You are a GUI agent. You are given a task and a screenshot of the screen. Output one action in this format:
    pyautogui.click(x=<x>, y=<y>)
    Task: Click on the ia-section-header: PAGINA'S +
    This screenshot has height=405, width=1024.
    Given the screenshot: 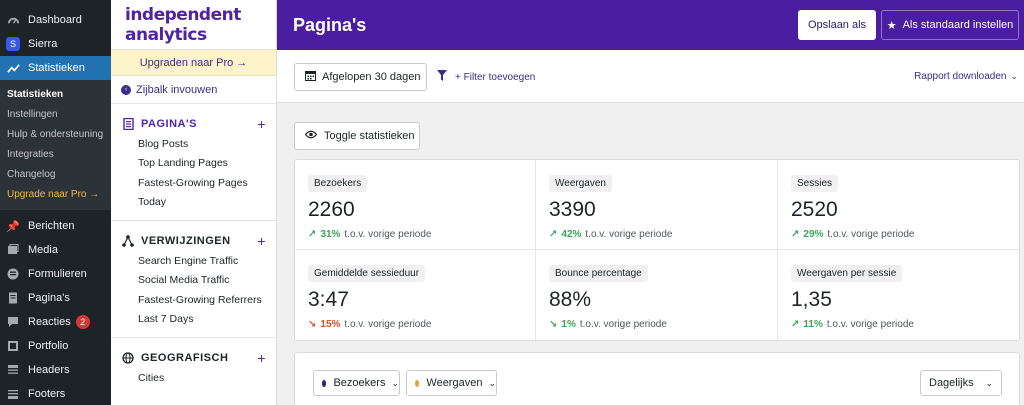 What is the action you would take?
    pyautogui.click(x=193, y=124)
    